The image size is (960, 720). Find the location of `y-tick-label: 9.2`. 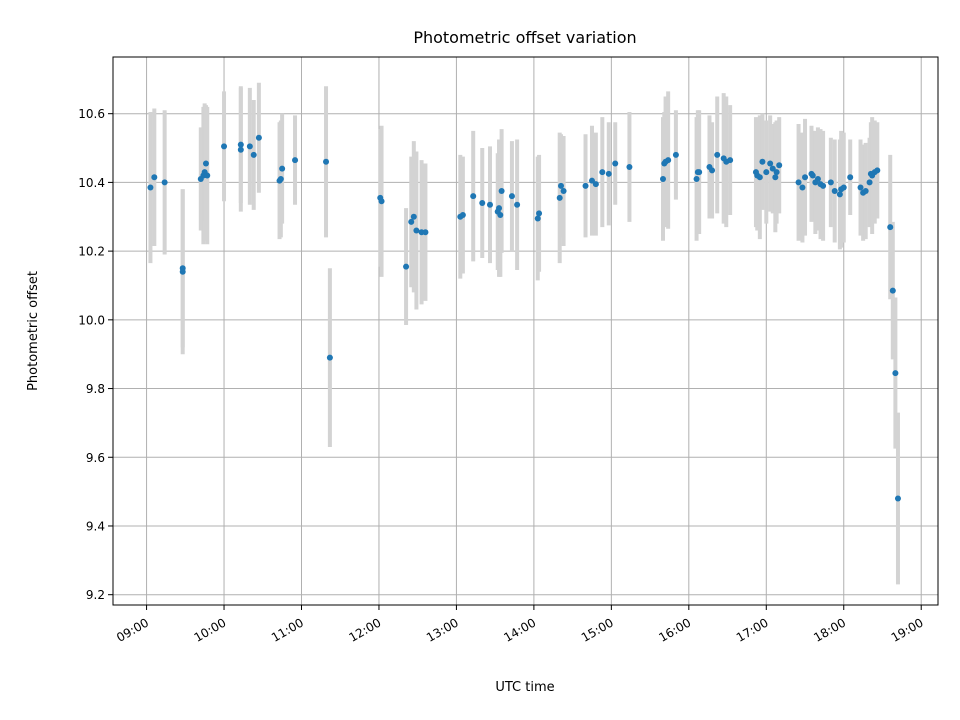

y-tick-label: 9.2 is located at coordinates (95, 595).